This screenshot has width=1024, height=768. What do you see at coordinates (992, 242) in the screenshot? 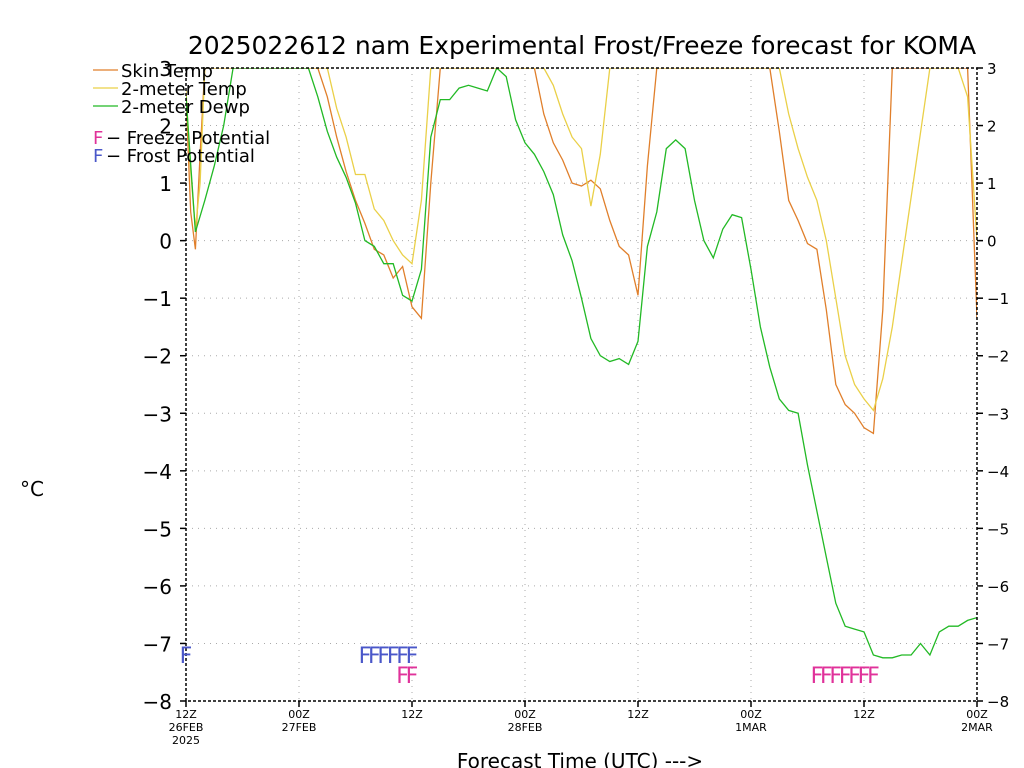
I see `y-tick-label-right: 0` at bounding box center [992, 242].